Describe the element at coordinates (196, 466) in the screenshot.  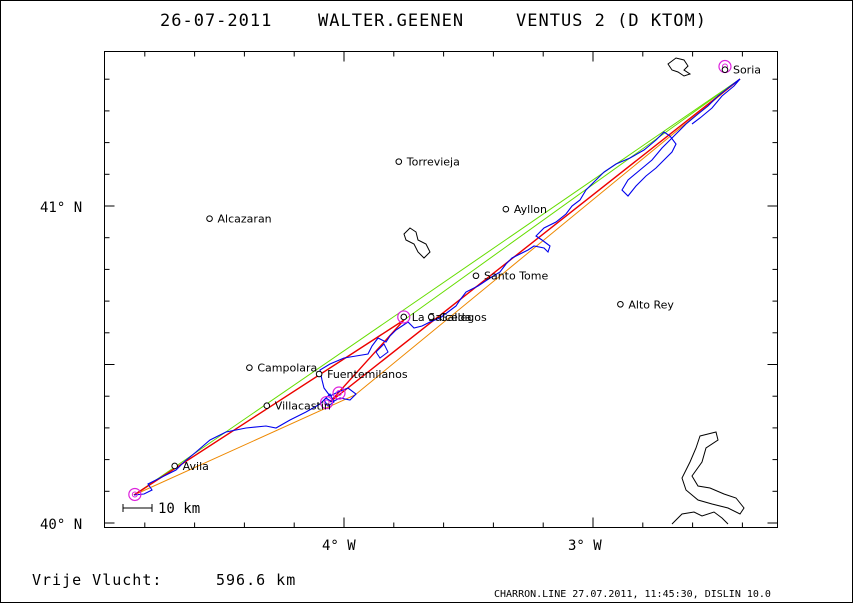
I see `town-label: Avila` at that location.